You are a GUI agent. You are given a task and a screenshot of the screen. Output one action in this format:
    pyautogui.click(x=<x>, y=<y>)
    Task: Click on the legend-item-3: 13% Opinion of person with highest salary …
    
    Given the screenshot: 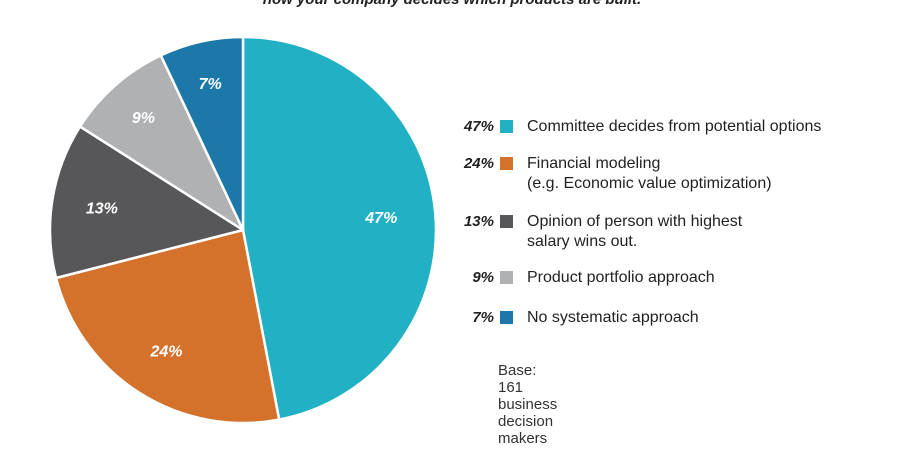 What is the action you would take?
    pyautogui.click(x=591, y=232)
    